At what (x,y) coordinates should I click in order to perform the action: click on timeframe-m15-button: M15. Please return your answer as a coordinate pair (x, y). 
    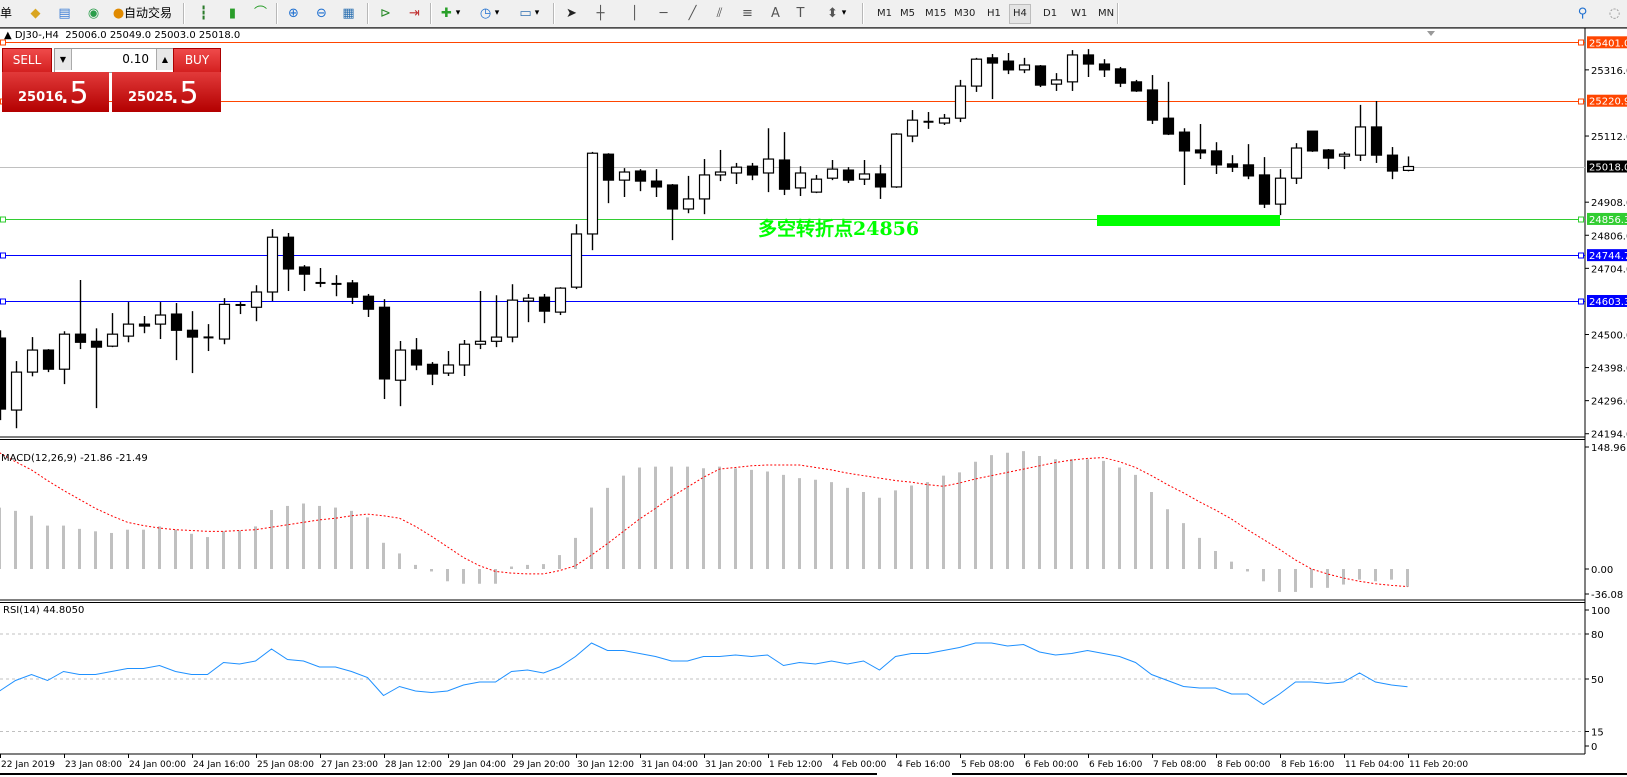
    Looking at the image, I should click on (936, 13).